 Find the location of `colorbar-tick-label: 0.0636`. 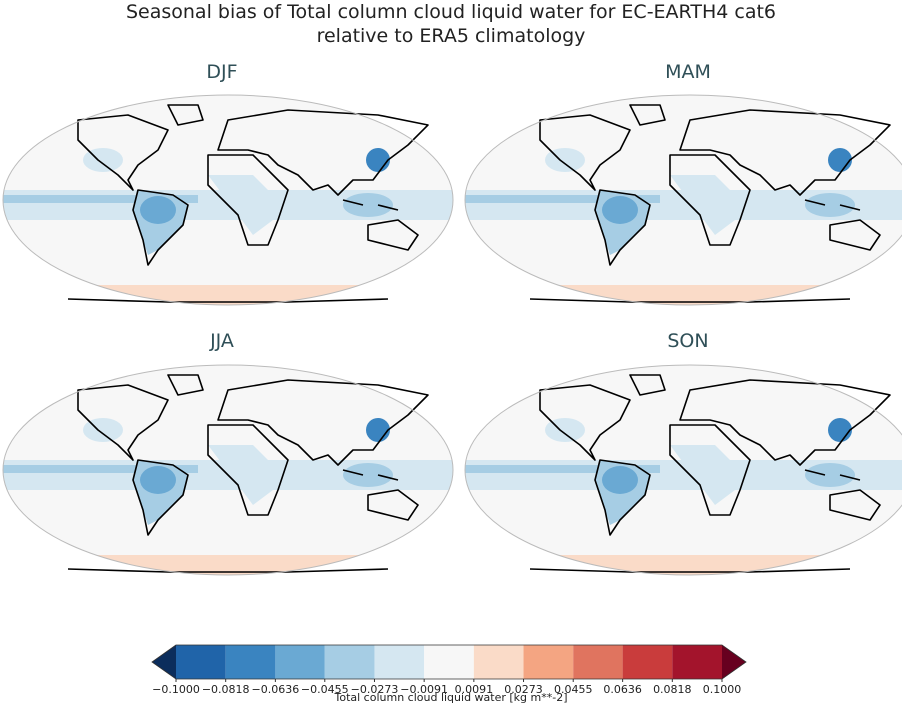

colorbar-tick-label: 0.0636 is located at coordinates (622, 689).